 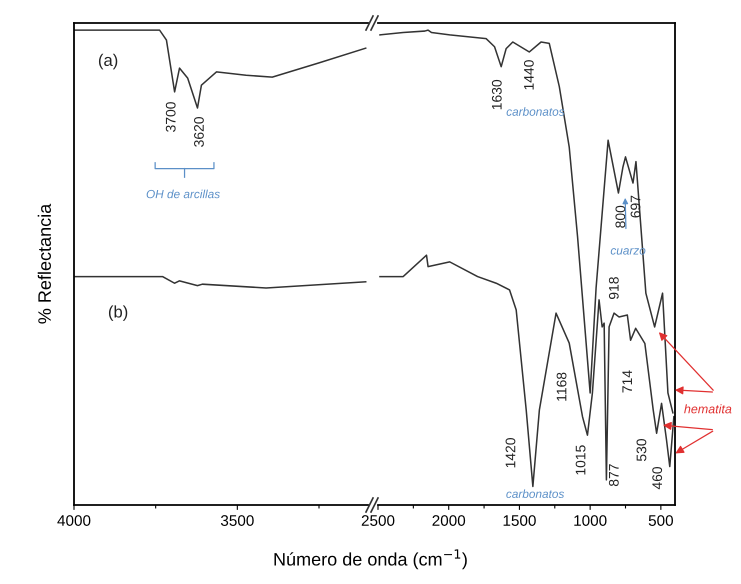 I want to click on annotation: 1015, so click(x=581, y=460).